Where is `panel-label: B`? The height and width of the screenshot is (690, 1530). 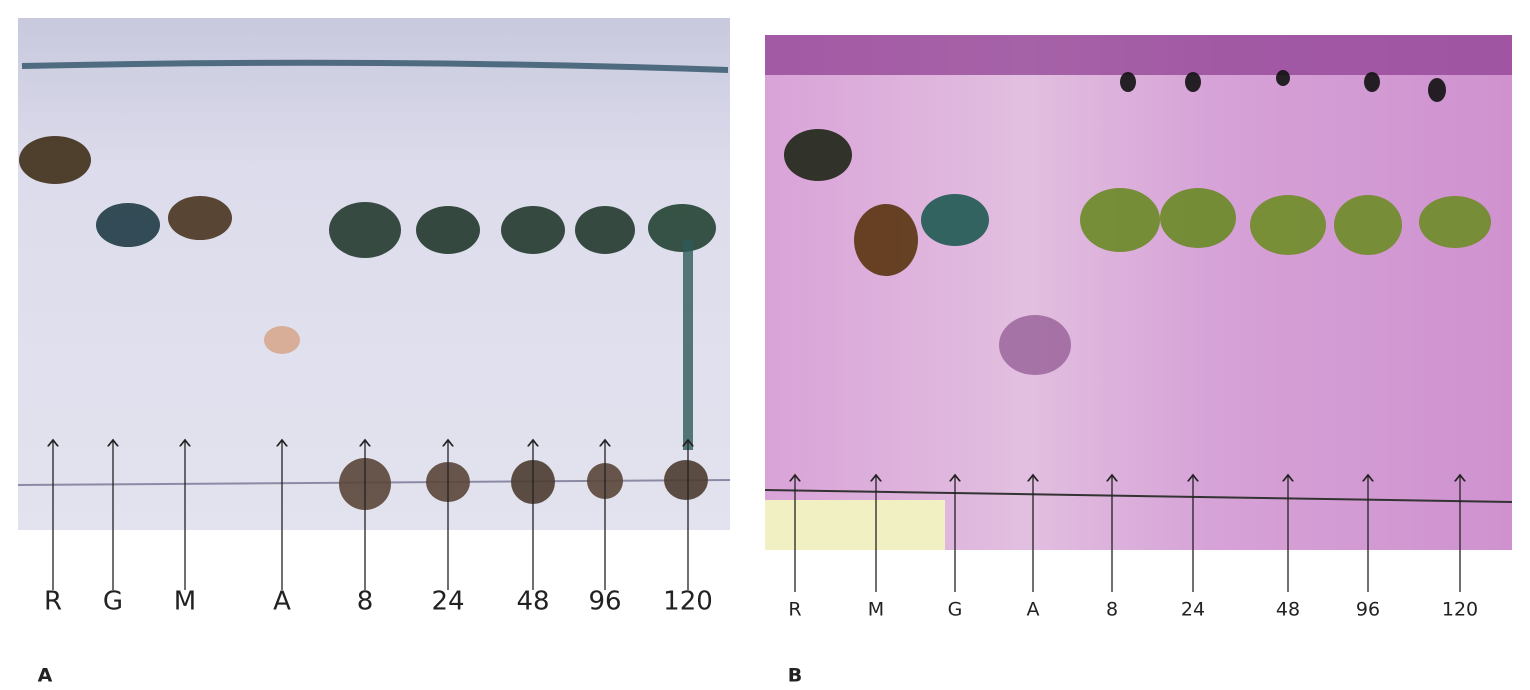
panel-label: B is located at coordinates (795, 676).